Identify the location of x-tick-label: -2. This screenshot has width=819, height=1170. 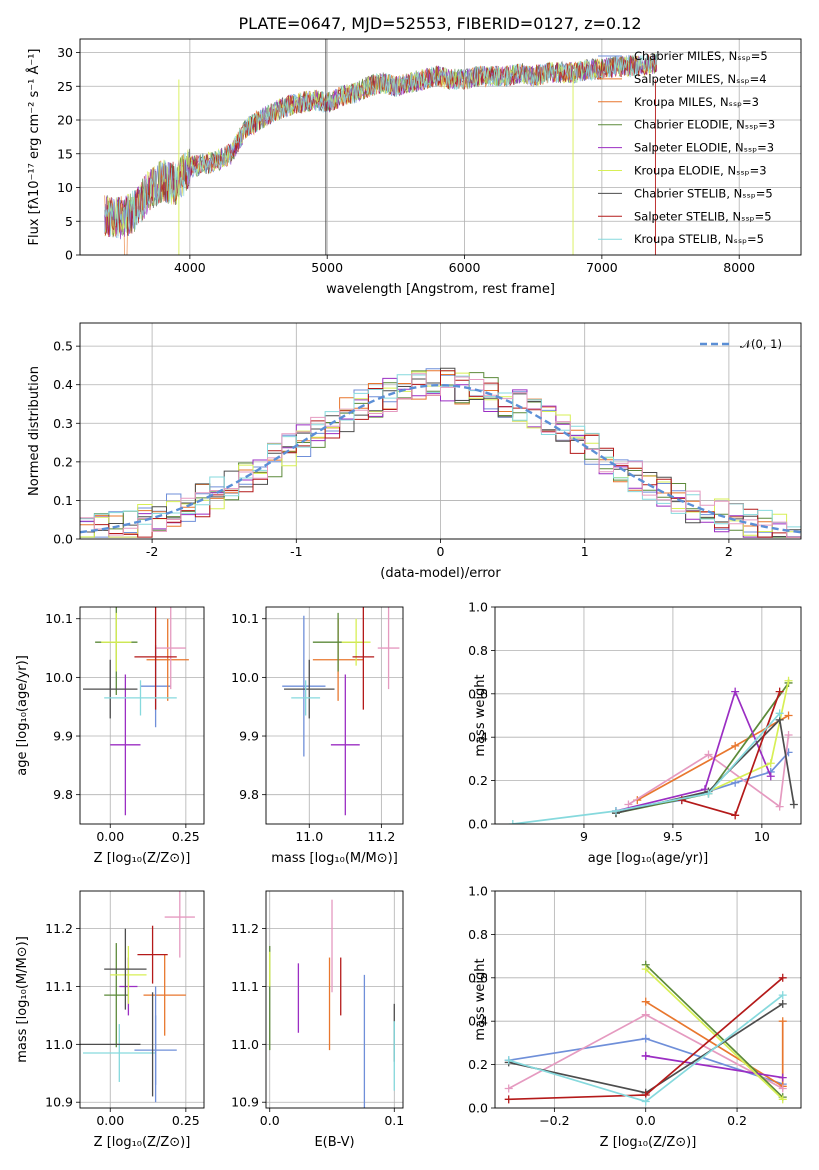
(152, 551).